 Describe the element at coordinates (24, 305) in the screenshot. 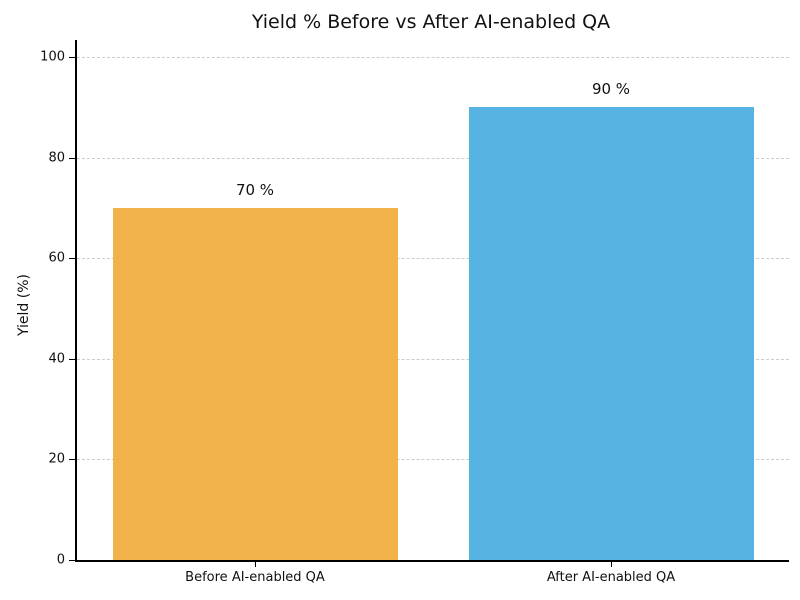

I see `y-axis-label: Yield (%)` at that location.